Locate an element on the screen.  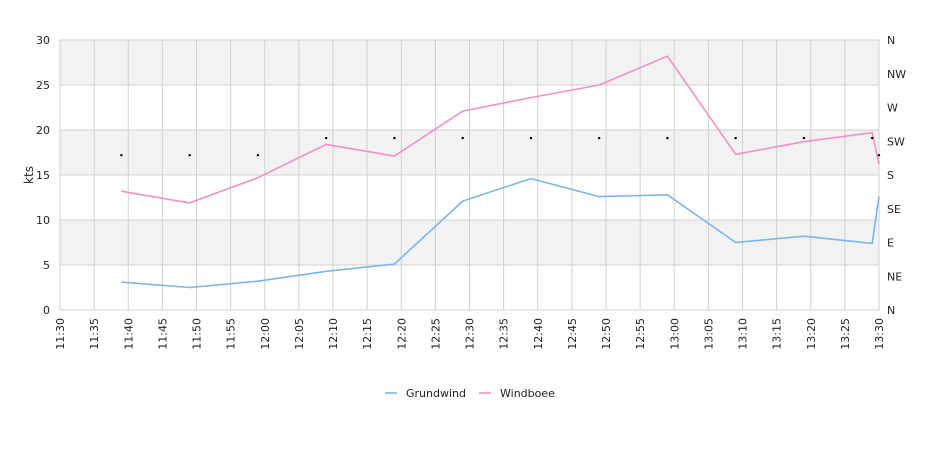
x-tick-label: 13:15 is located at coordinates (777, 334).